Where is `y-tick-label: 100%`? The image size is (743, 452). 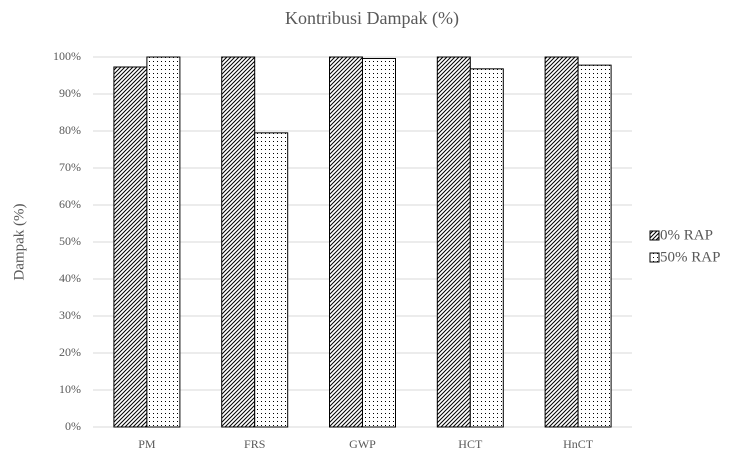 y-tick-label: 100% is located at coordinates (67, 56).